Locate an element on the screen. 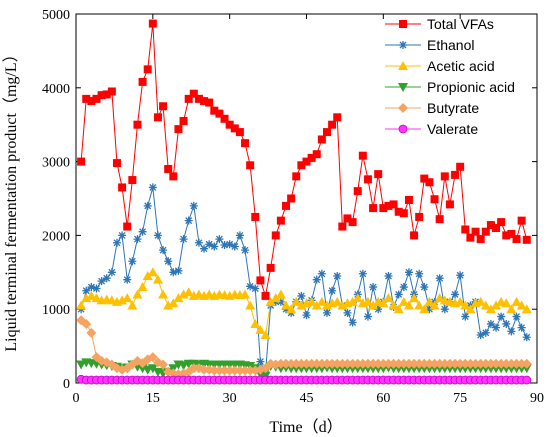  legend-item: Butyrate is located at coordinates (432, 108).